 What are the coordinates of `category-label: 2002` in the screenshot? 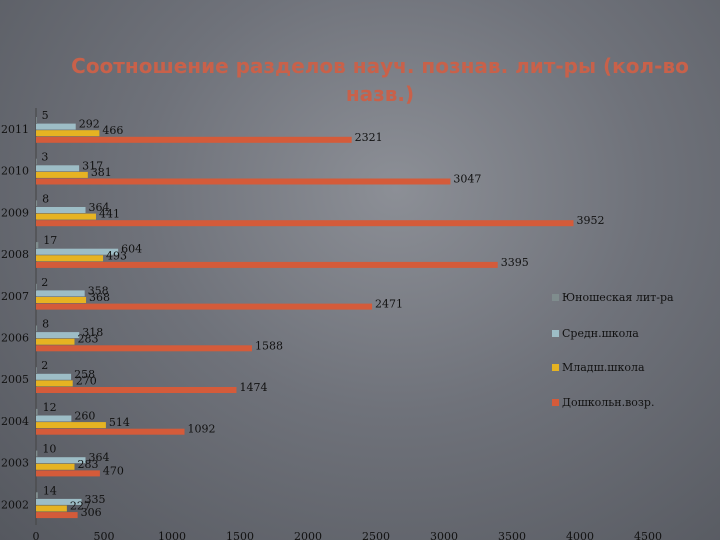 It's located at (15, 504).